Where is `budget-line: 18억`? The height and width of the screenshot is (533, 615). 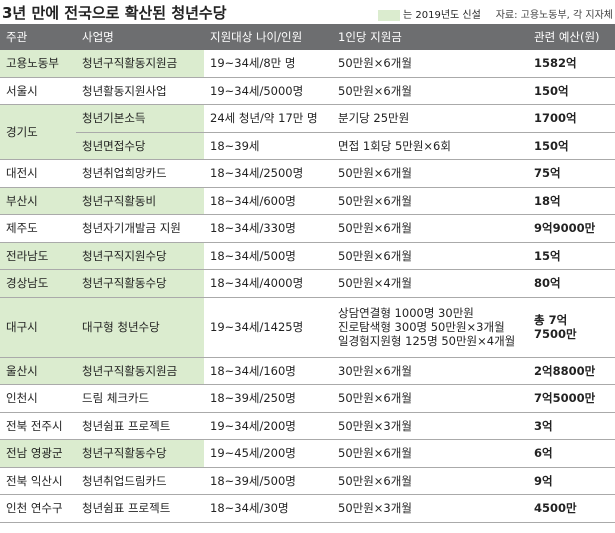 budget-line: 18억 is located at coordinates (547, 200).